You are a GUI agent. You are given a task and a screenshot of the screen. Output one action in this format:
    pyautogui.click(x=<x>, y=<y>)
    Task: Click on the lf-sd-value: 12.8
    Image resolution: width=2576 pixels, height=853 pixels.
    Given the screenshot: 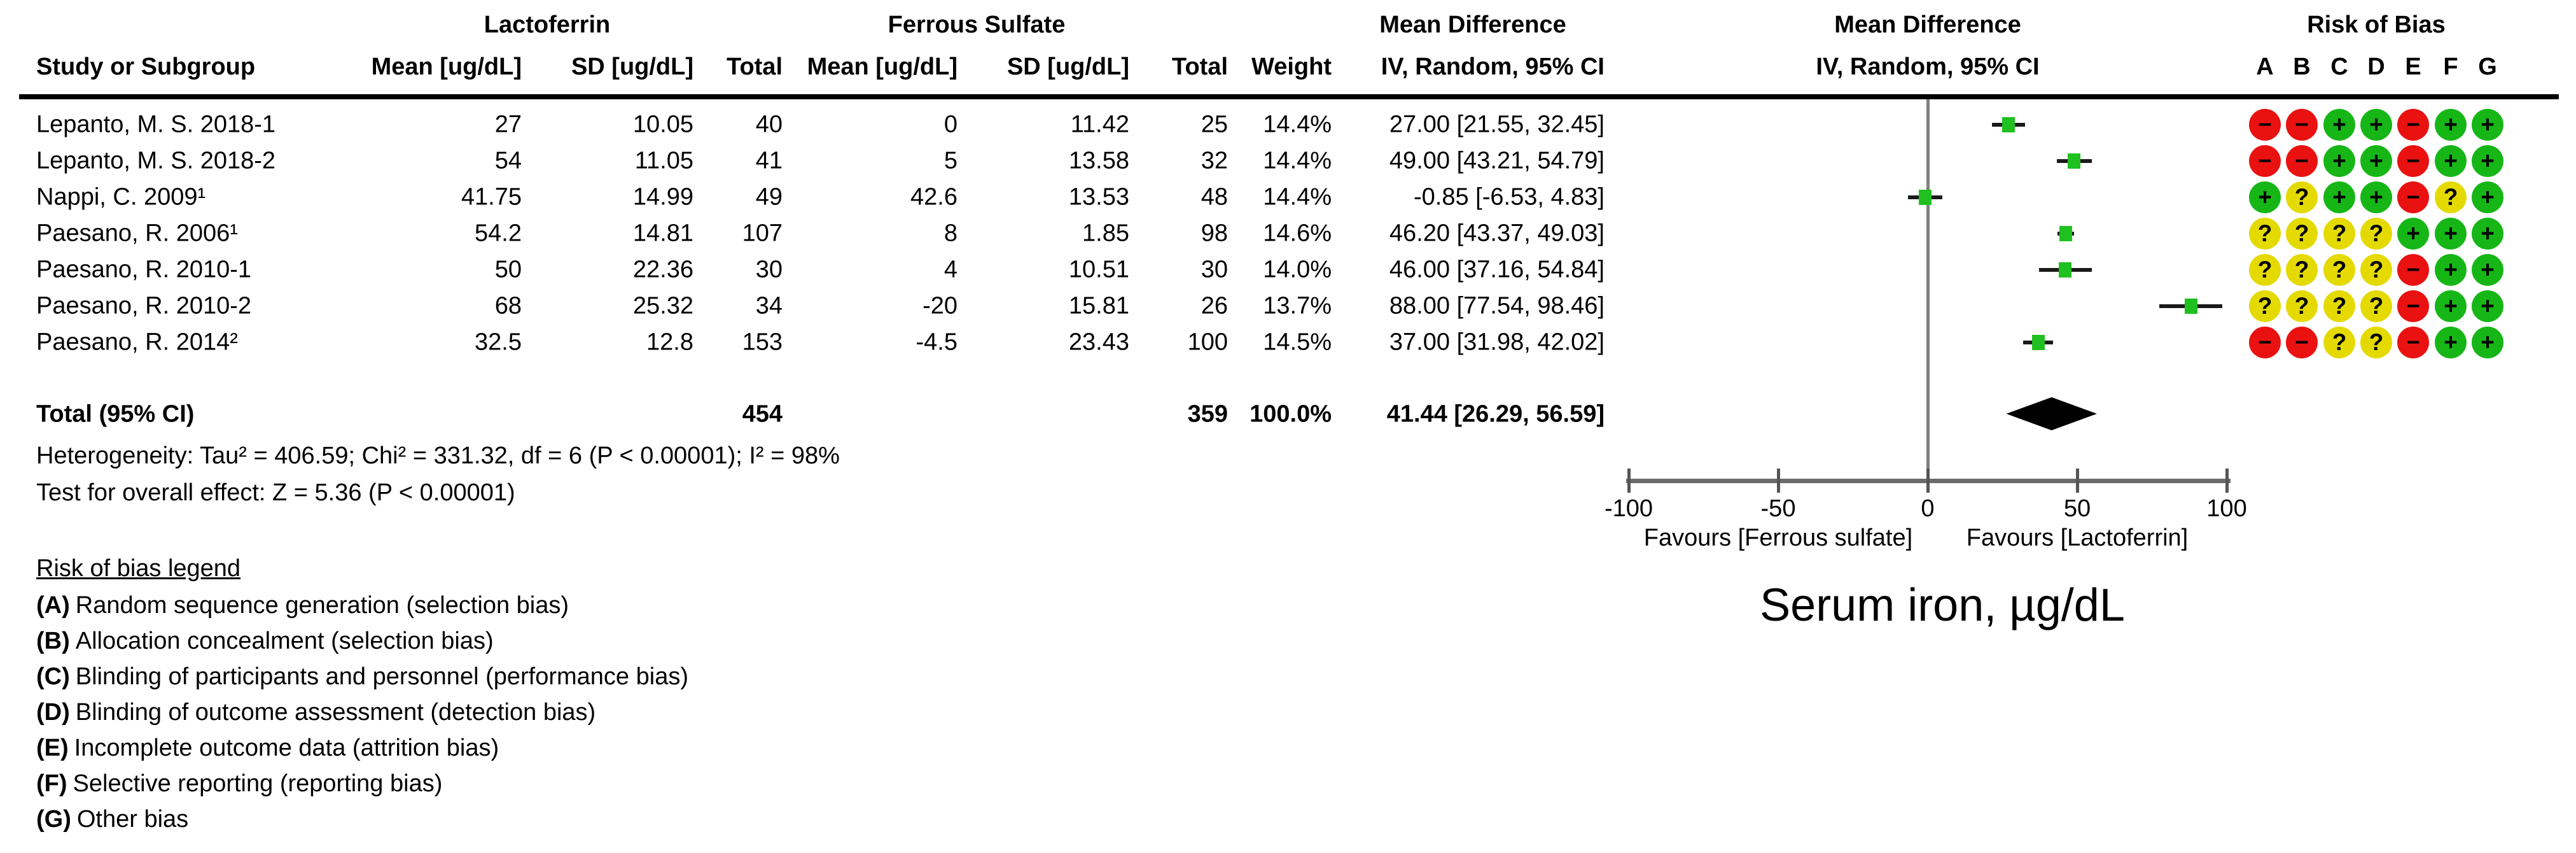 What is the action you would take?
    pyautogui.click(x=669, y=342)
    